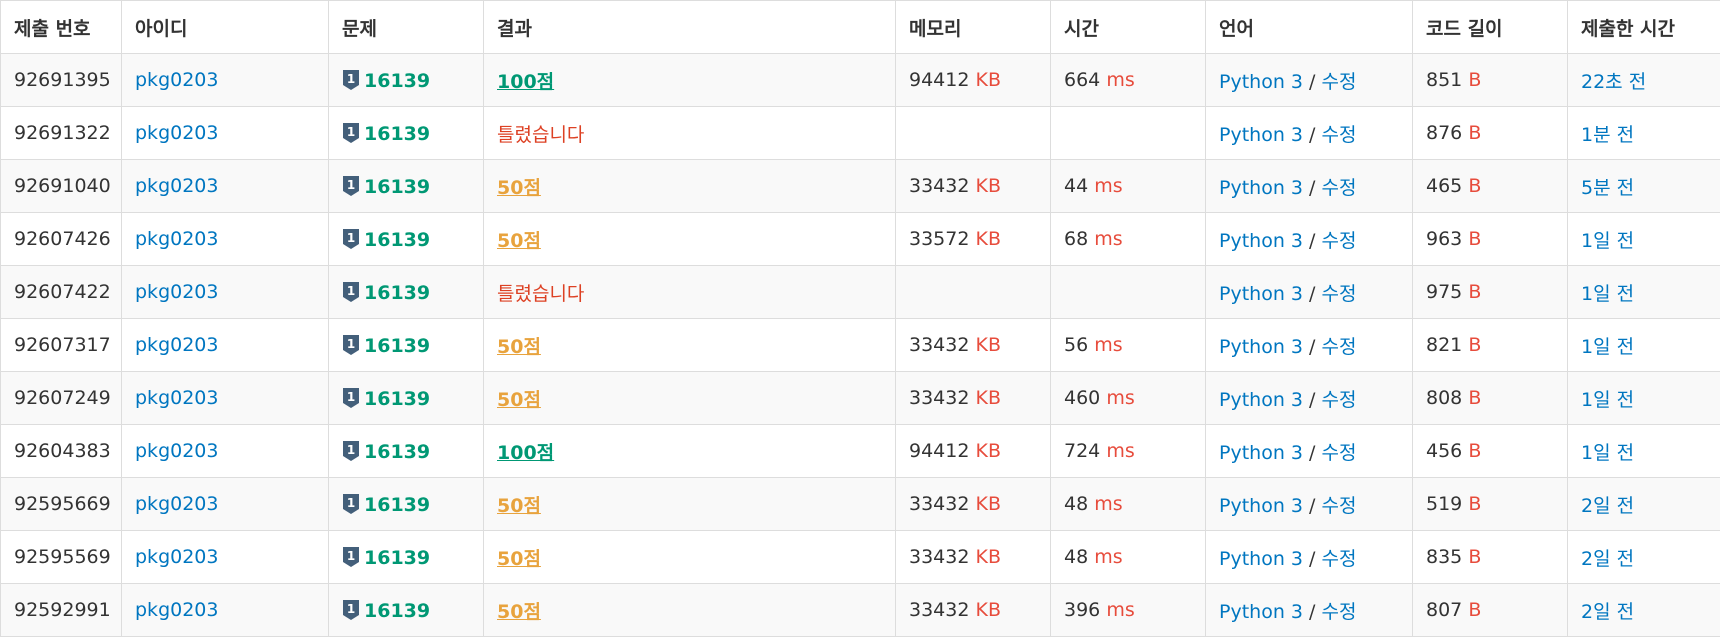 The width and height of the screenshot is (1720, 640). I want to click on header-problem: 문제, so click(406, 27).